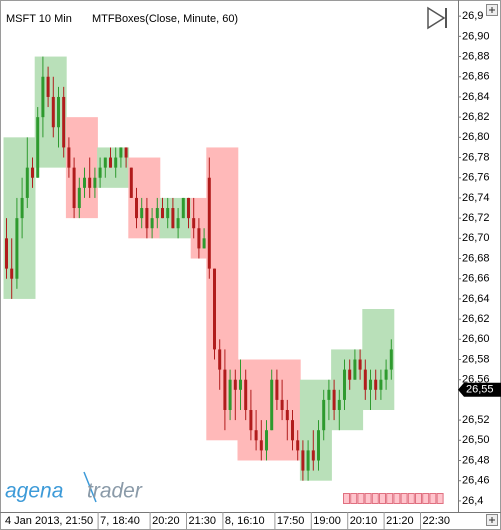  Describe the element at coordinates (90, 487) in the screenshot. I see `logo-slash` at that location.